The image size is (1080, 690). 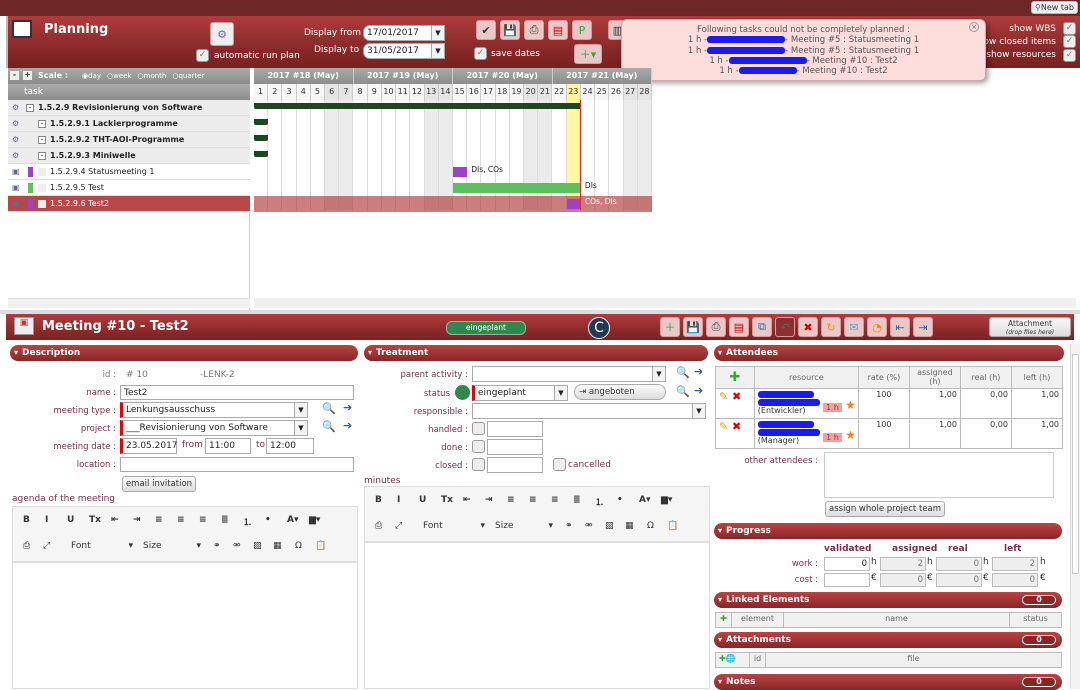 What do you see at coordinates (129, 108) in the screenshot?
I see `task-row: ⚙ -1.5.2.9 Revisionierung von Software` at bounding box center [129, 108].